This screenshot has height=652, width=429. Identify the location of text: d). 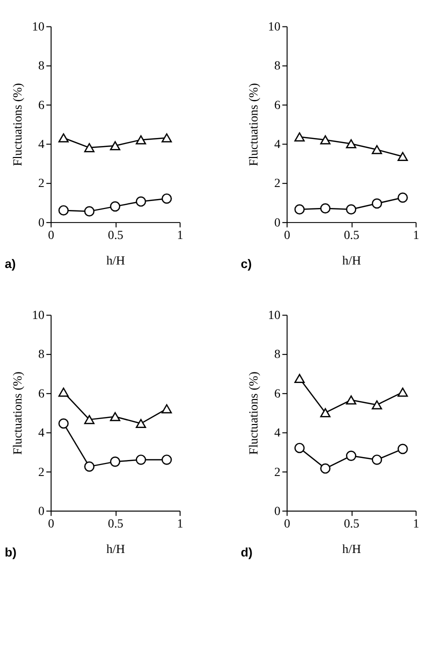
(246, 553).